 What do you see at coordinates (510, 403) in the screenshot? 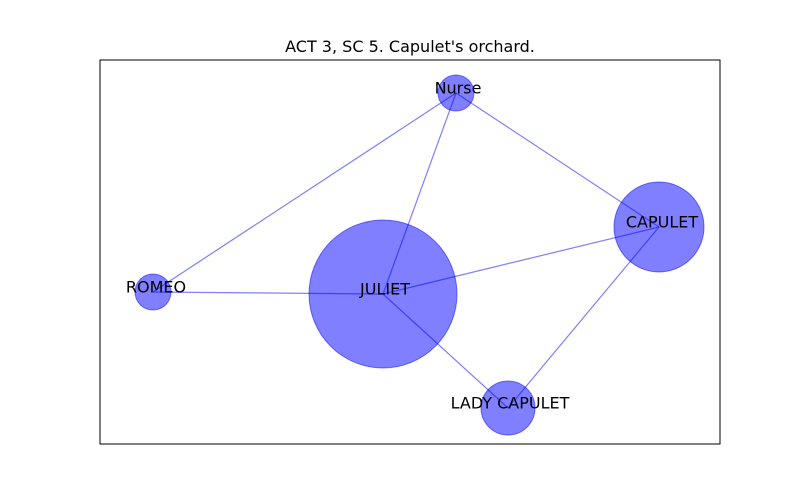
I see `node-label-lady_capulet: LADY CAPULET` at bounding box center [510, 403].